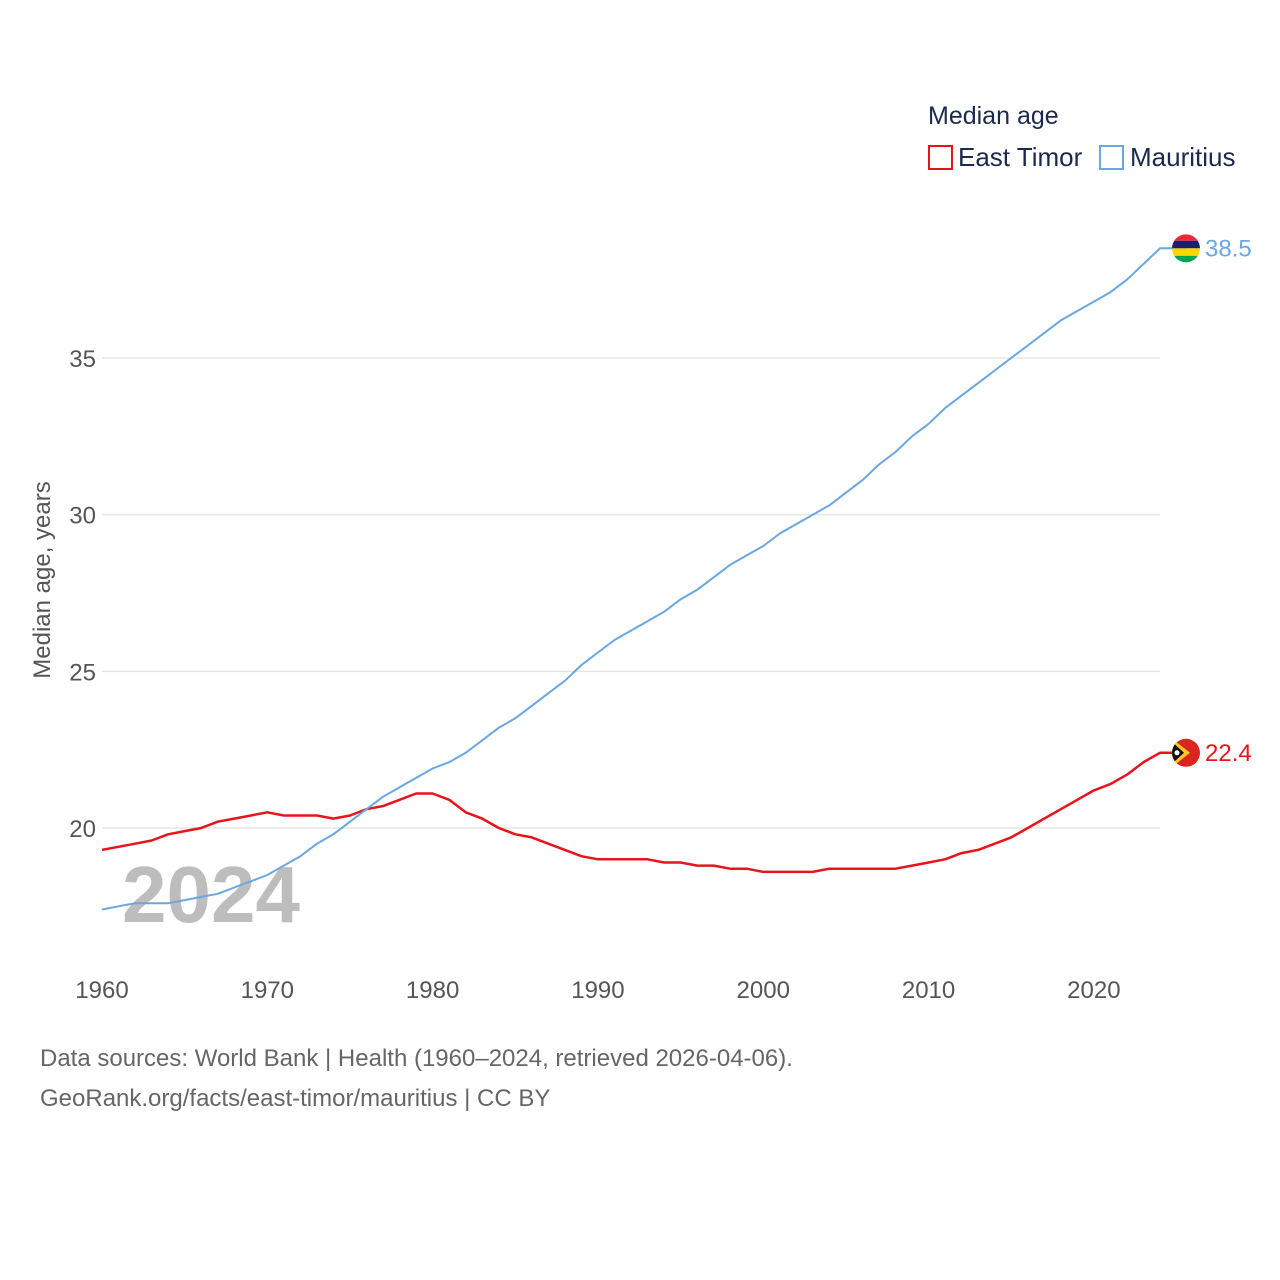 Image resolution: width=1280 pixels, height=1280 pixels. Describe the element at coordinates (1081, 137) in the screenshot. I see `legend: Median age East Timor Mauritius` at that location.